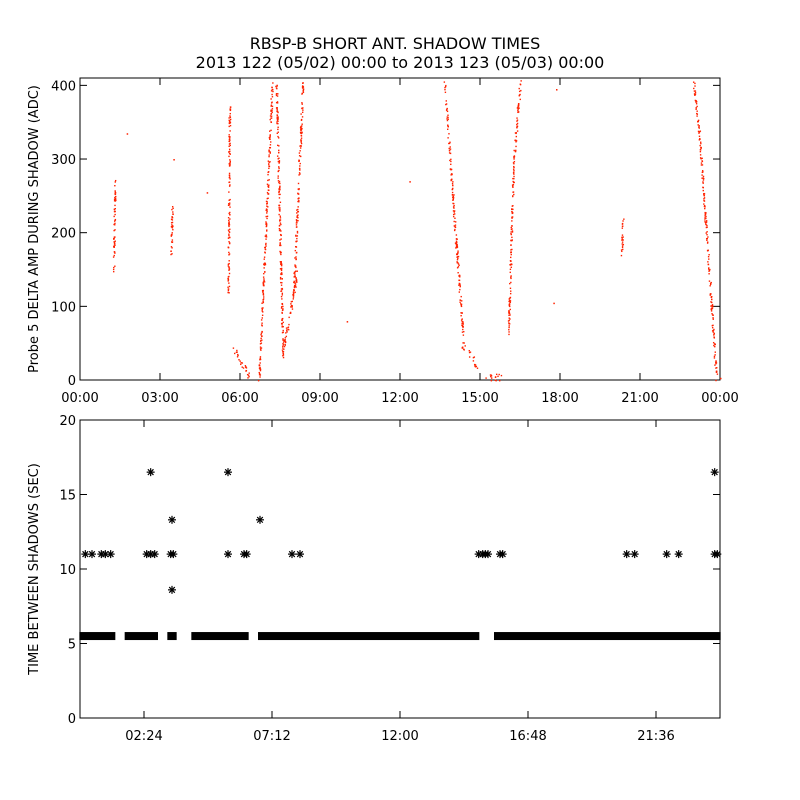 This screenshot has height=800, width=800. Describe the element at coordinates (79, 398) in the screenshot. I see `x-tick-label: 00:00` at that location.